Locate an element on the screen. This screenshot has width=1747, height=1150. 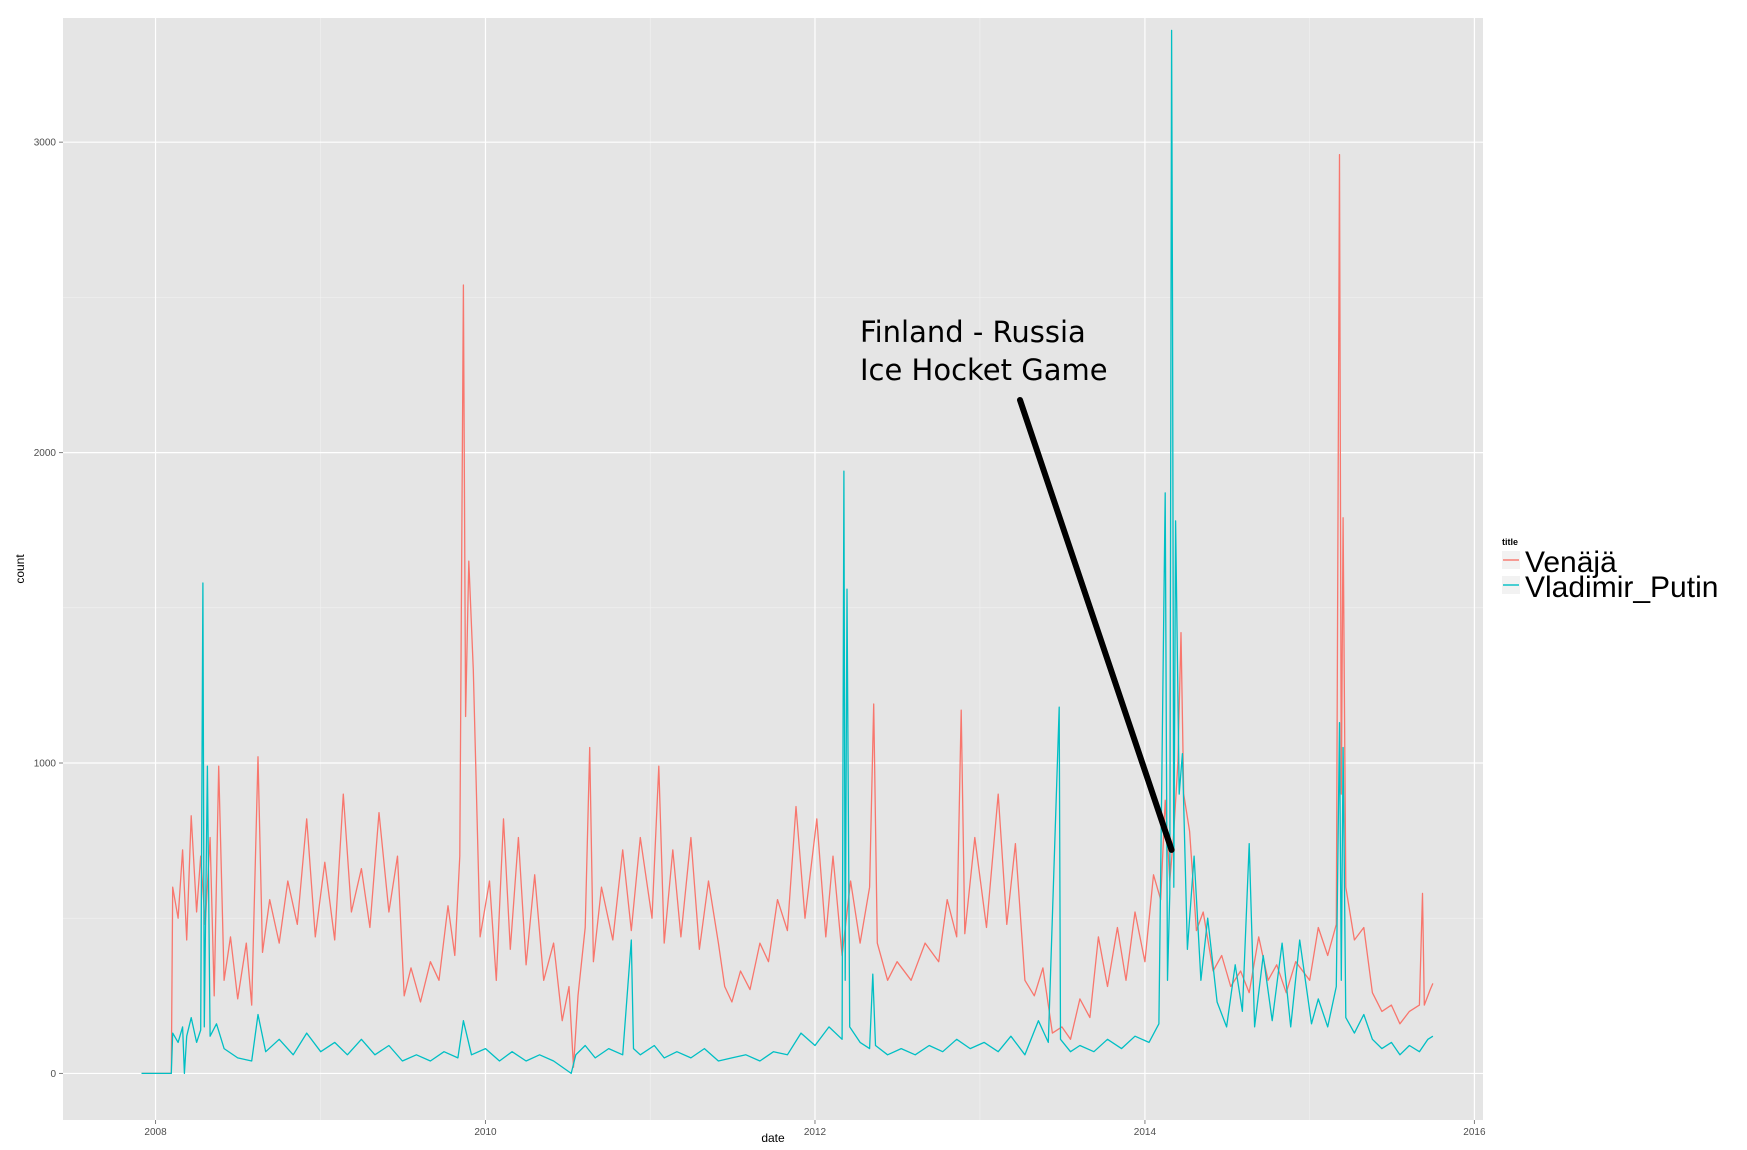
x-tick-label: 2014 is located at coordinates (1145, 1132).